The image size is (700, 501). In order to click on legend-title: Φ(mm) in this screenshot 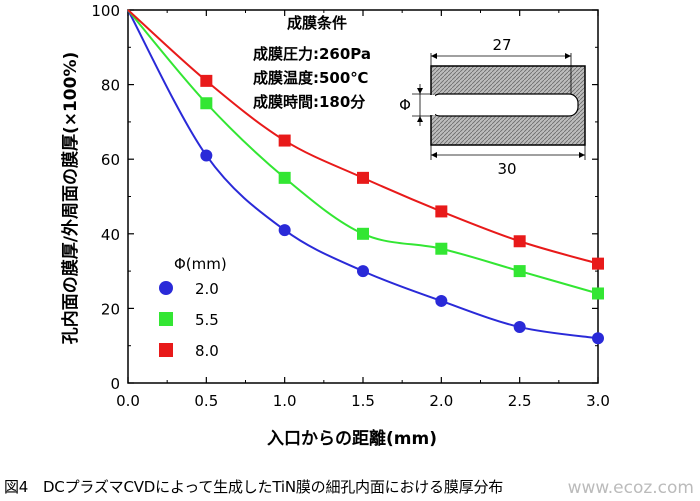, I will do `click(200, 264)`.